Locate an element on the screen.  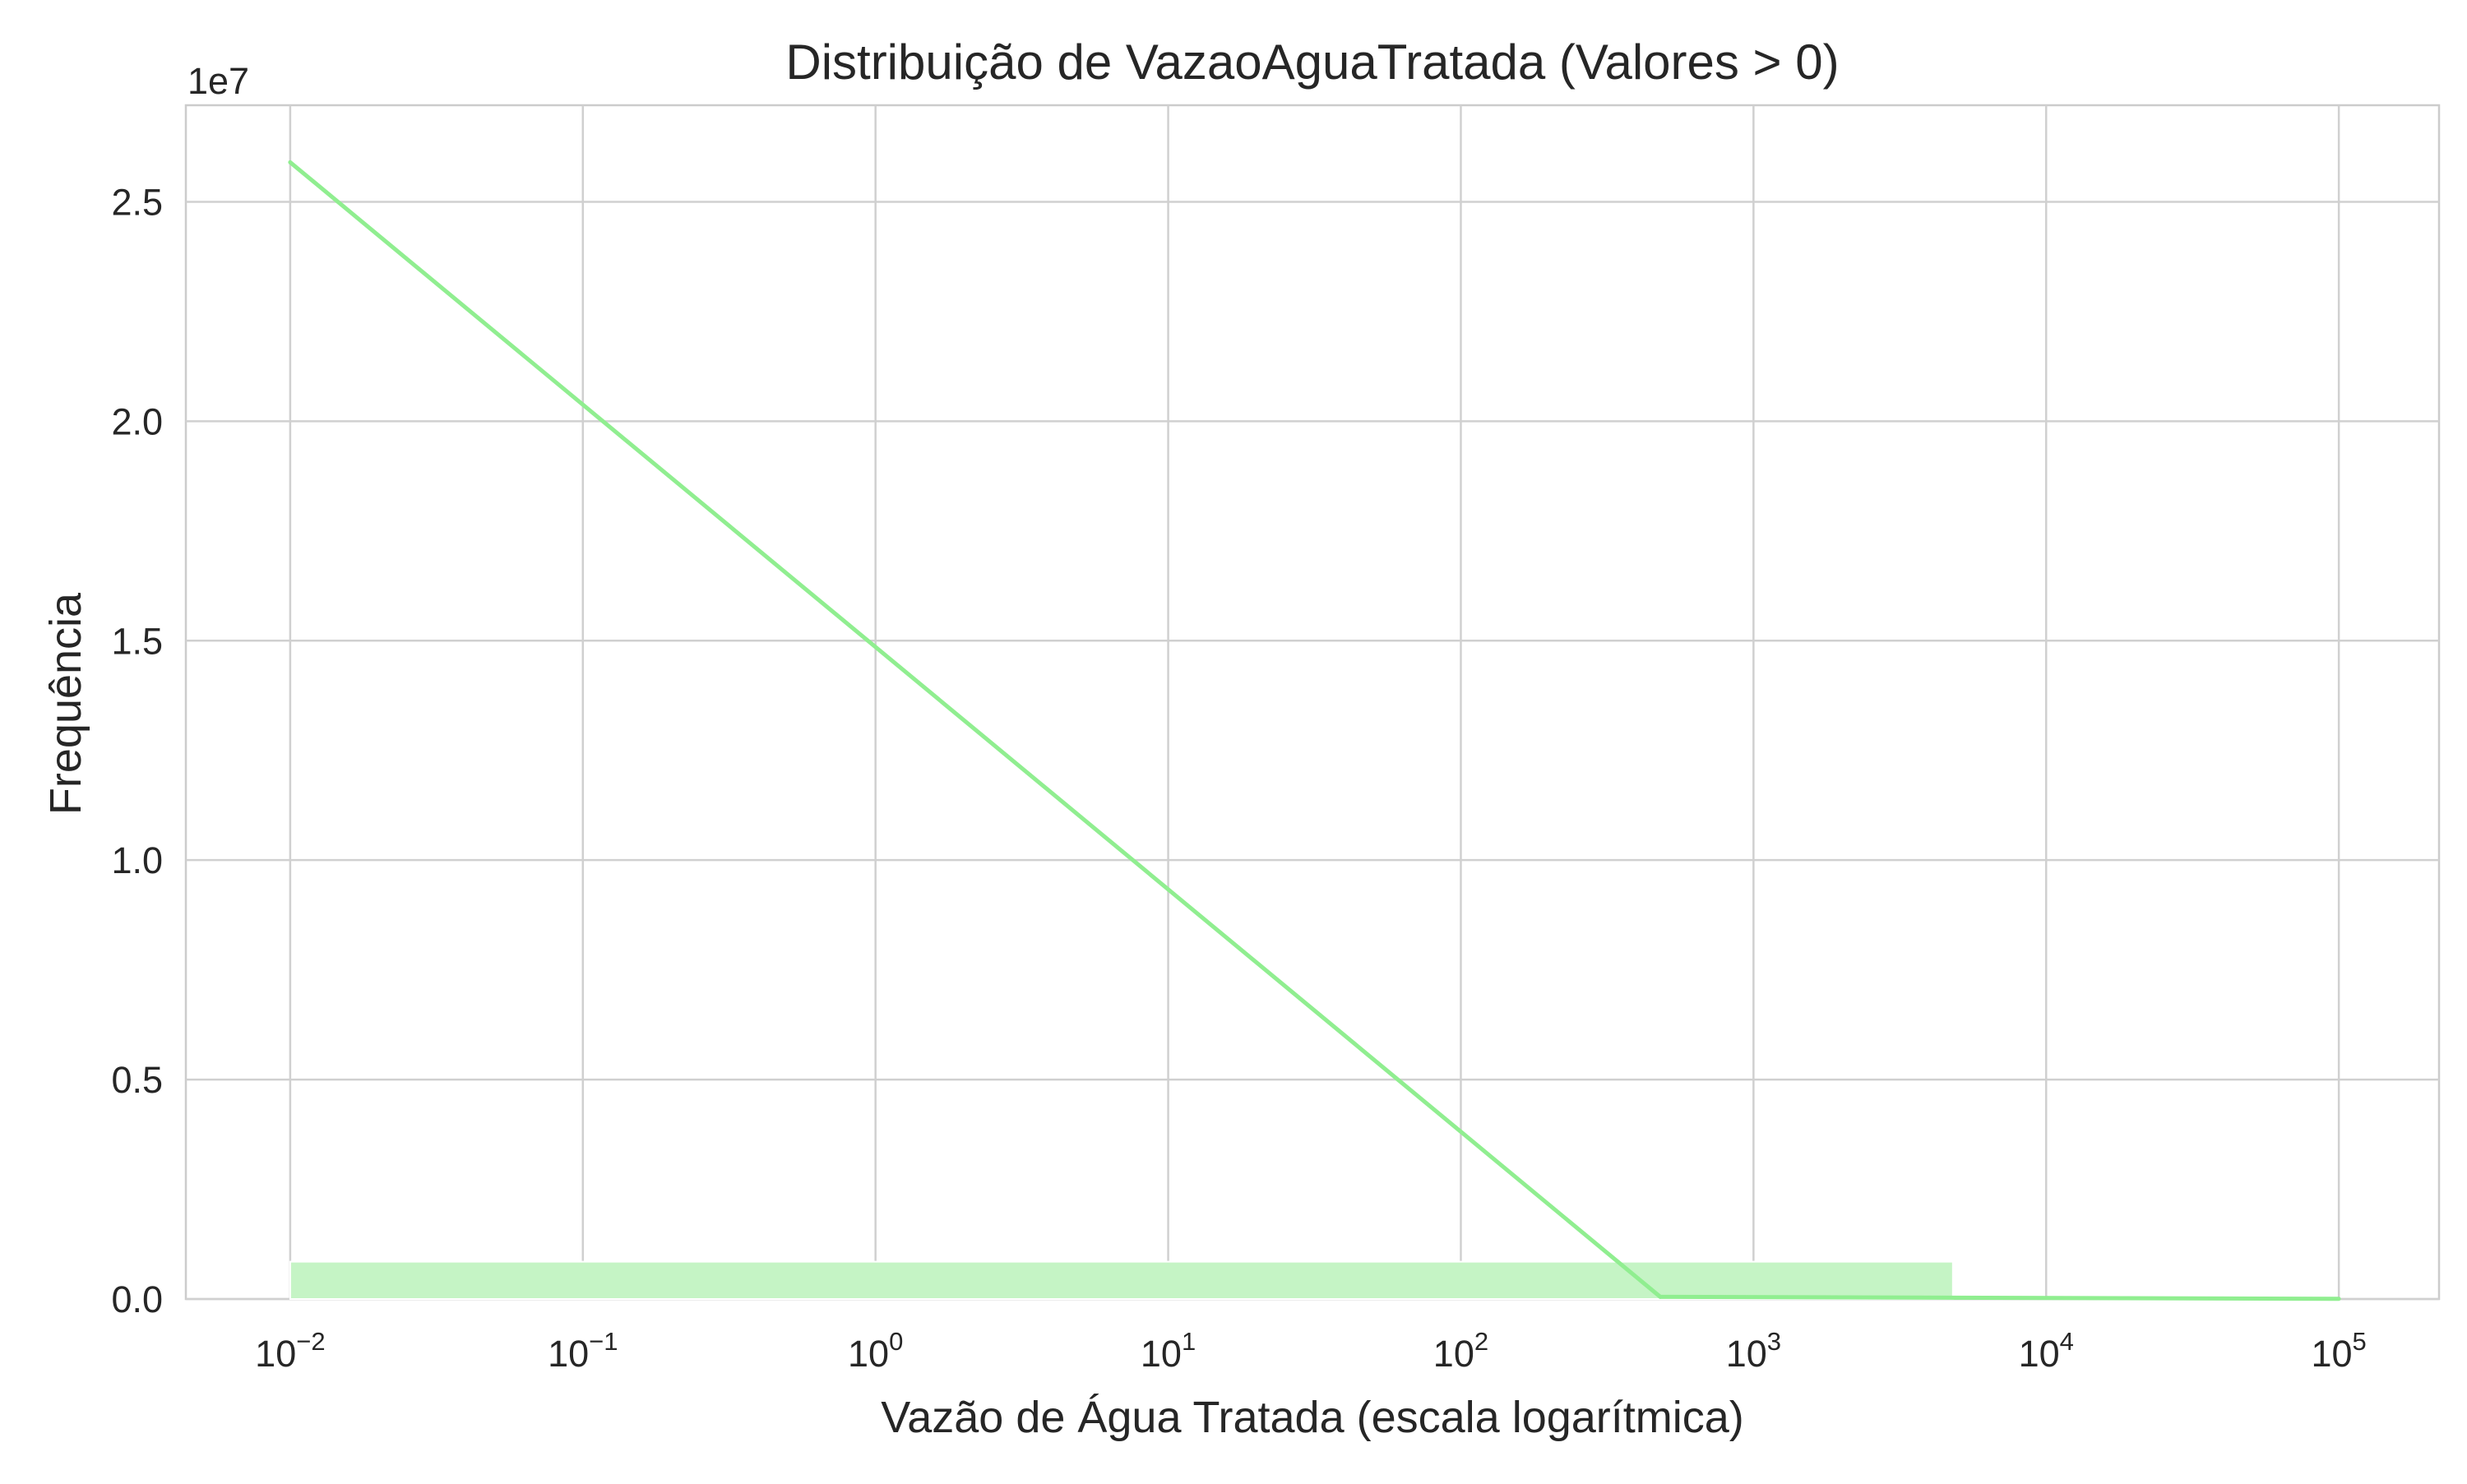
y-offset-label: 1e7 is located at coordinates (218, 81).